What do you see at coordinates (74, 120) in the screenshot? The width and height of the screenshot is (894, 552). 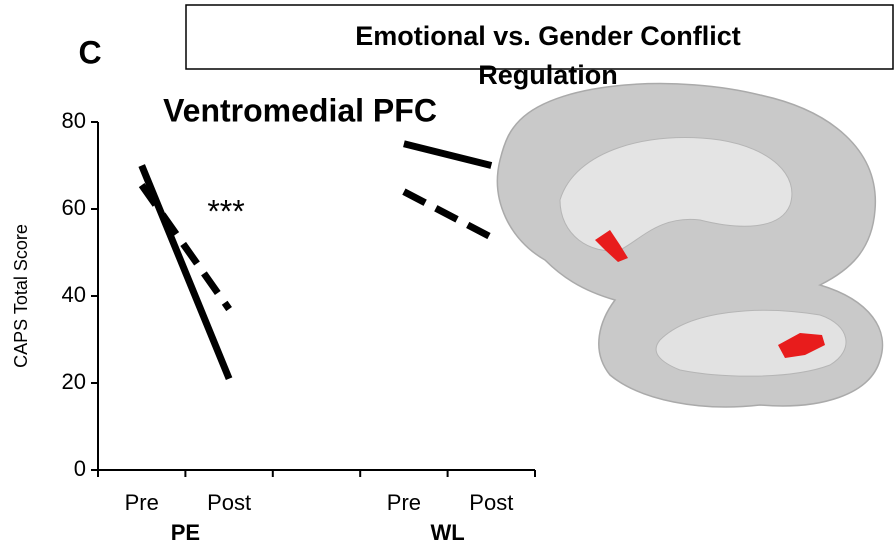 I see `y-tick-label: 80` at bounding box center [74, 120].